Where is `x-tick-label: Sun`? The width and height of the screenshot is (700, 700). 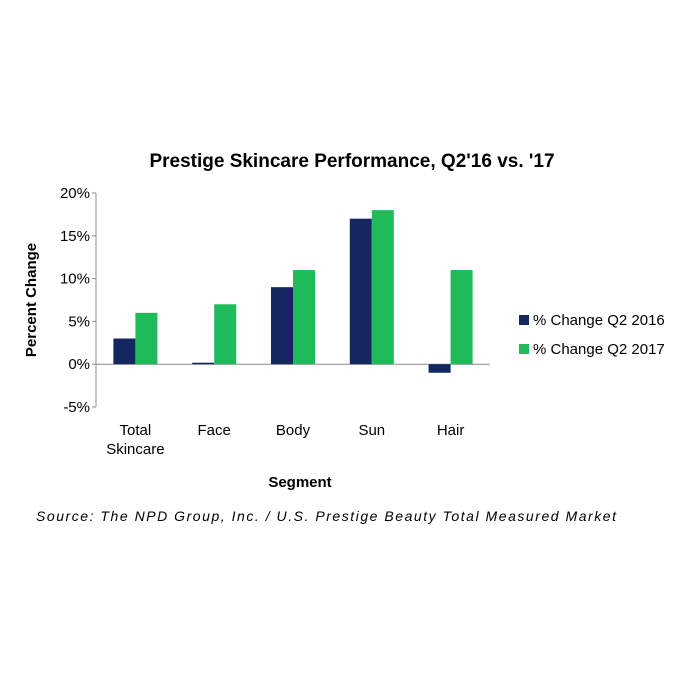 x-tick-label: Sun is located at coordinates (371, 430).